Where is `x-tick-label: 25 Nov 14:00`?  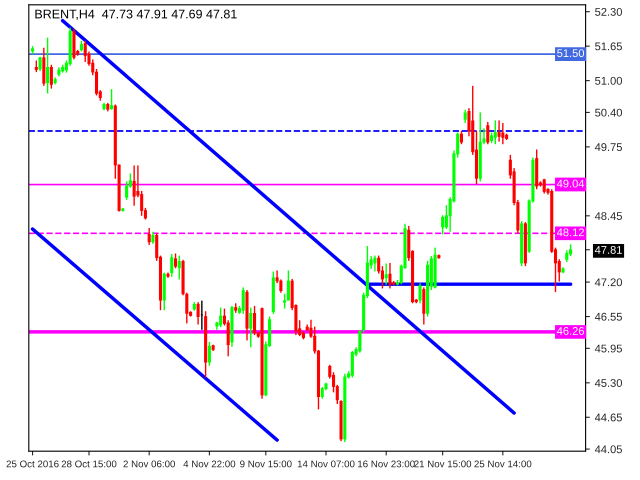 x-tick-label: 25 Nov 14:00 is located at coordinates (503, 464).